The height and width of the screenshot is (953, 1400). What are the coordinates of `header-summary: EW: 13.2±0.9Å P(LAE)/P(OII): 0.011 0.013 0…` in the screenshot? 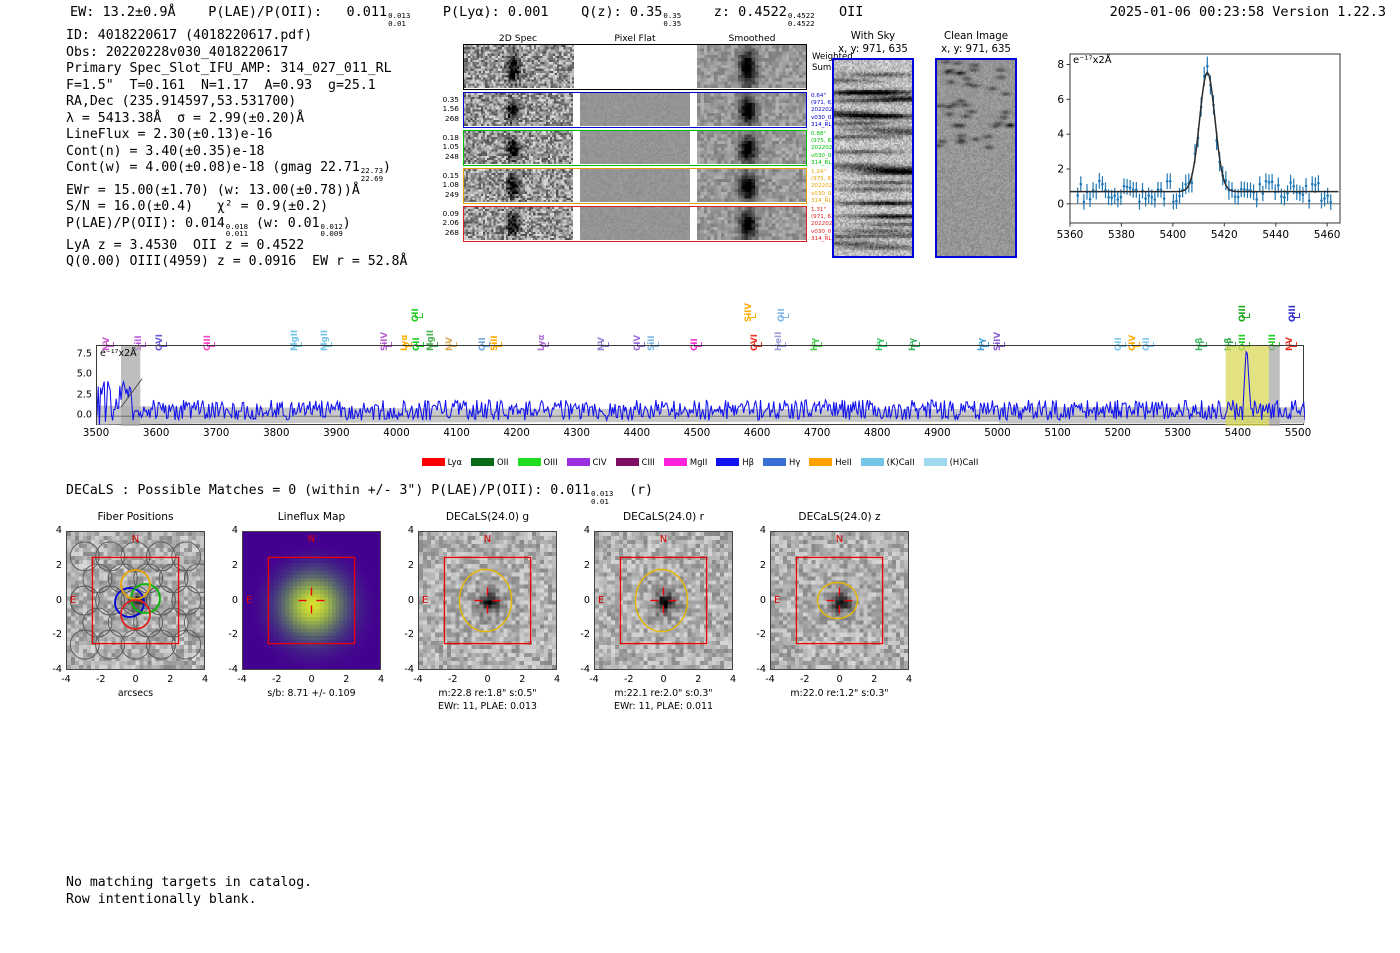 It's located at (466, 15).